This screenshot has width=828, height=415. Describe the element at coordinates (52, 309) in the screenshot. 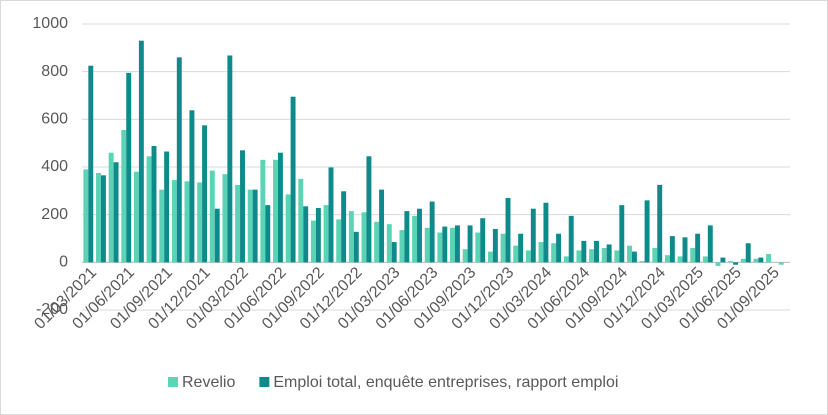

I see `y-tick-label: -200` at that location.